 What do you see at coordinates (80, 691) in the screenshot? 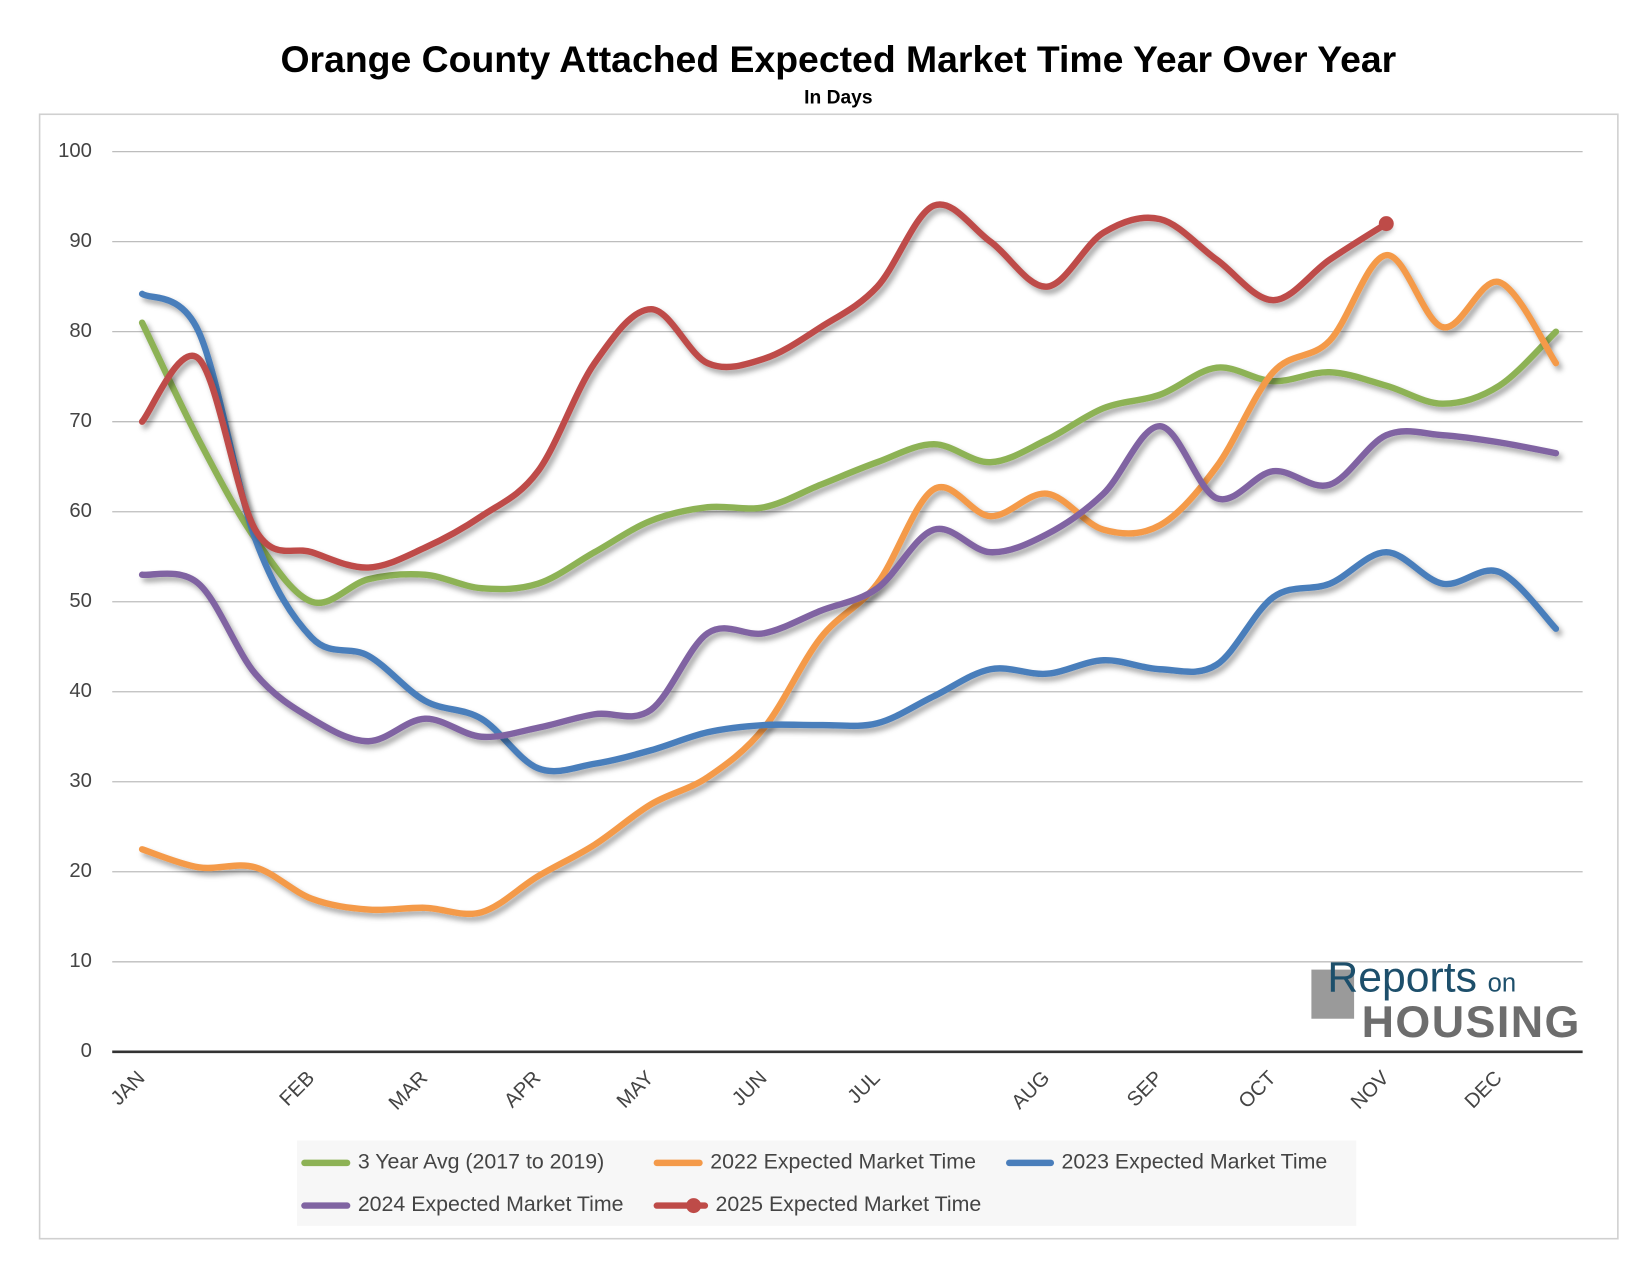
I see `y-tick-label: 40` at bounding box center [80, 691].